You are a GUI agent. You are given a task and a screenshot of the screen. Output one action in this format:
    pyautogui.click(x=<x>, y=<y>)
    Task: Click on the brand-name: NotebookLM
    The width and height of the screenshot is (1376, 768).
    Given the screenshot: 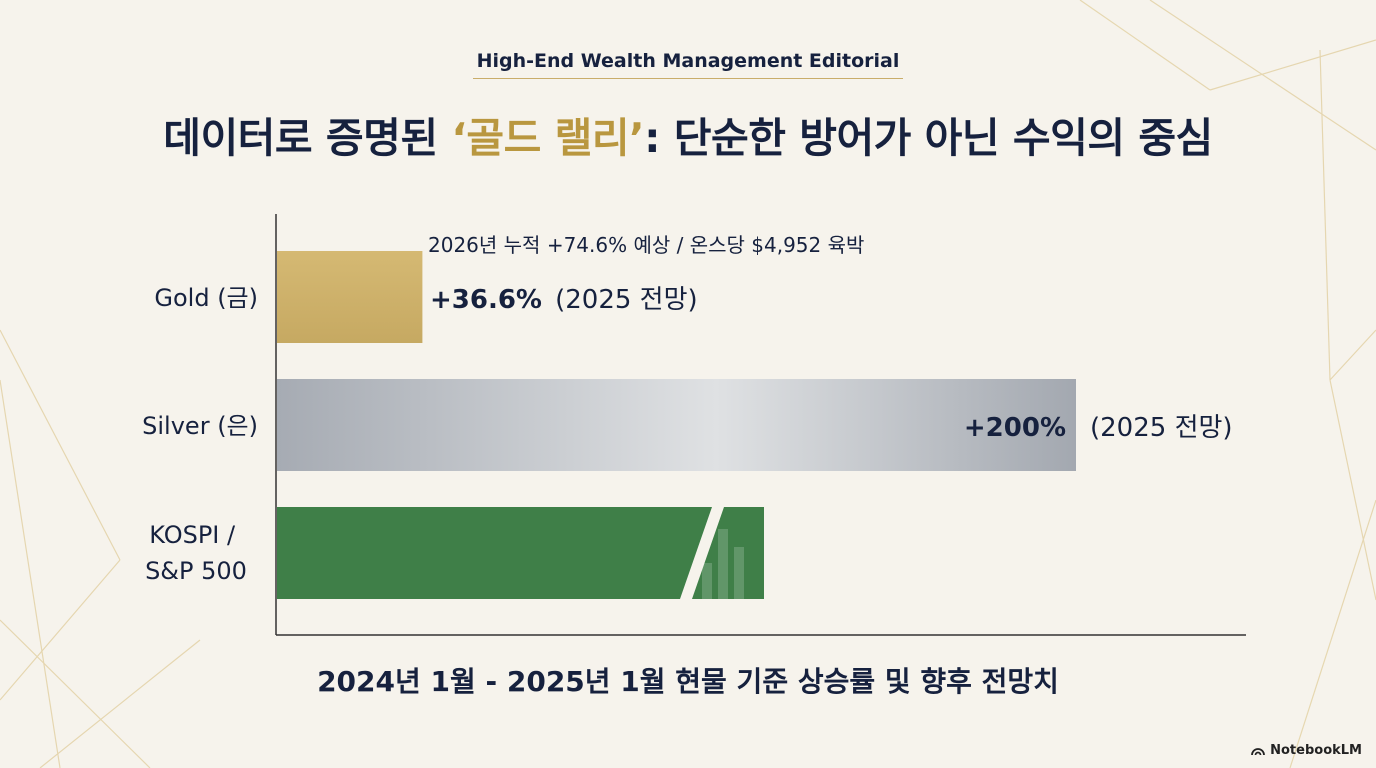 What is the action you would take?
    pyautogui.click(x=1316, y=750)
    